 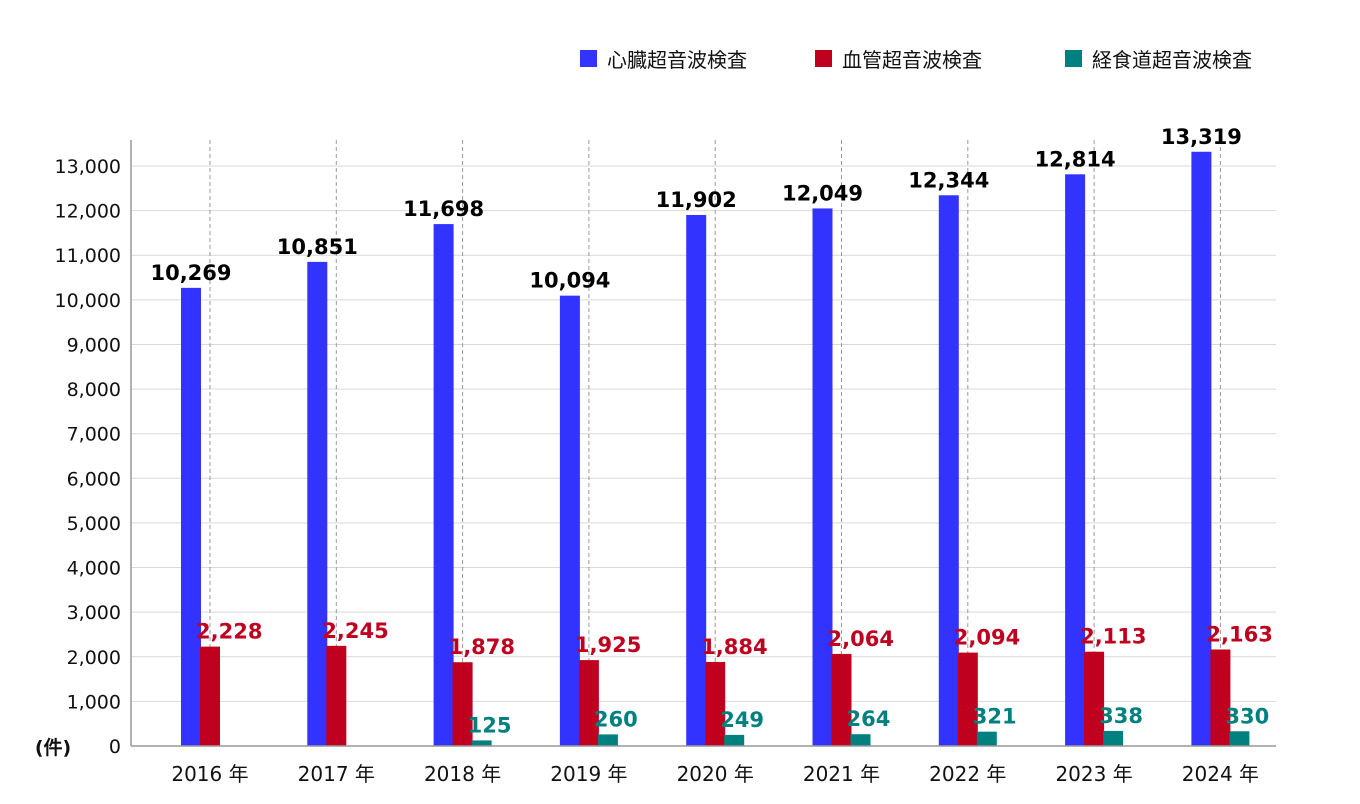 What do you see at coordinates (734, 647) in the screenshot?
I see `data-label: 1,884` at bounding box center [734, 647].